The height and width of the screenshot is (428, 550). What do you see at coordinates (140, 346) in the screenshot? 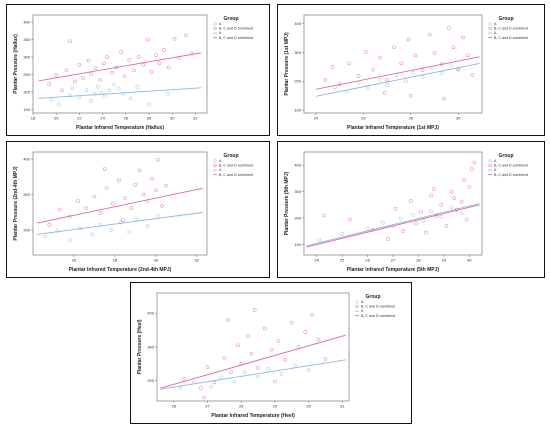
I see `y-axis-title: Plantar Pressure (Heel)` at bounding box center [140, 346].